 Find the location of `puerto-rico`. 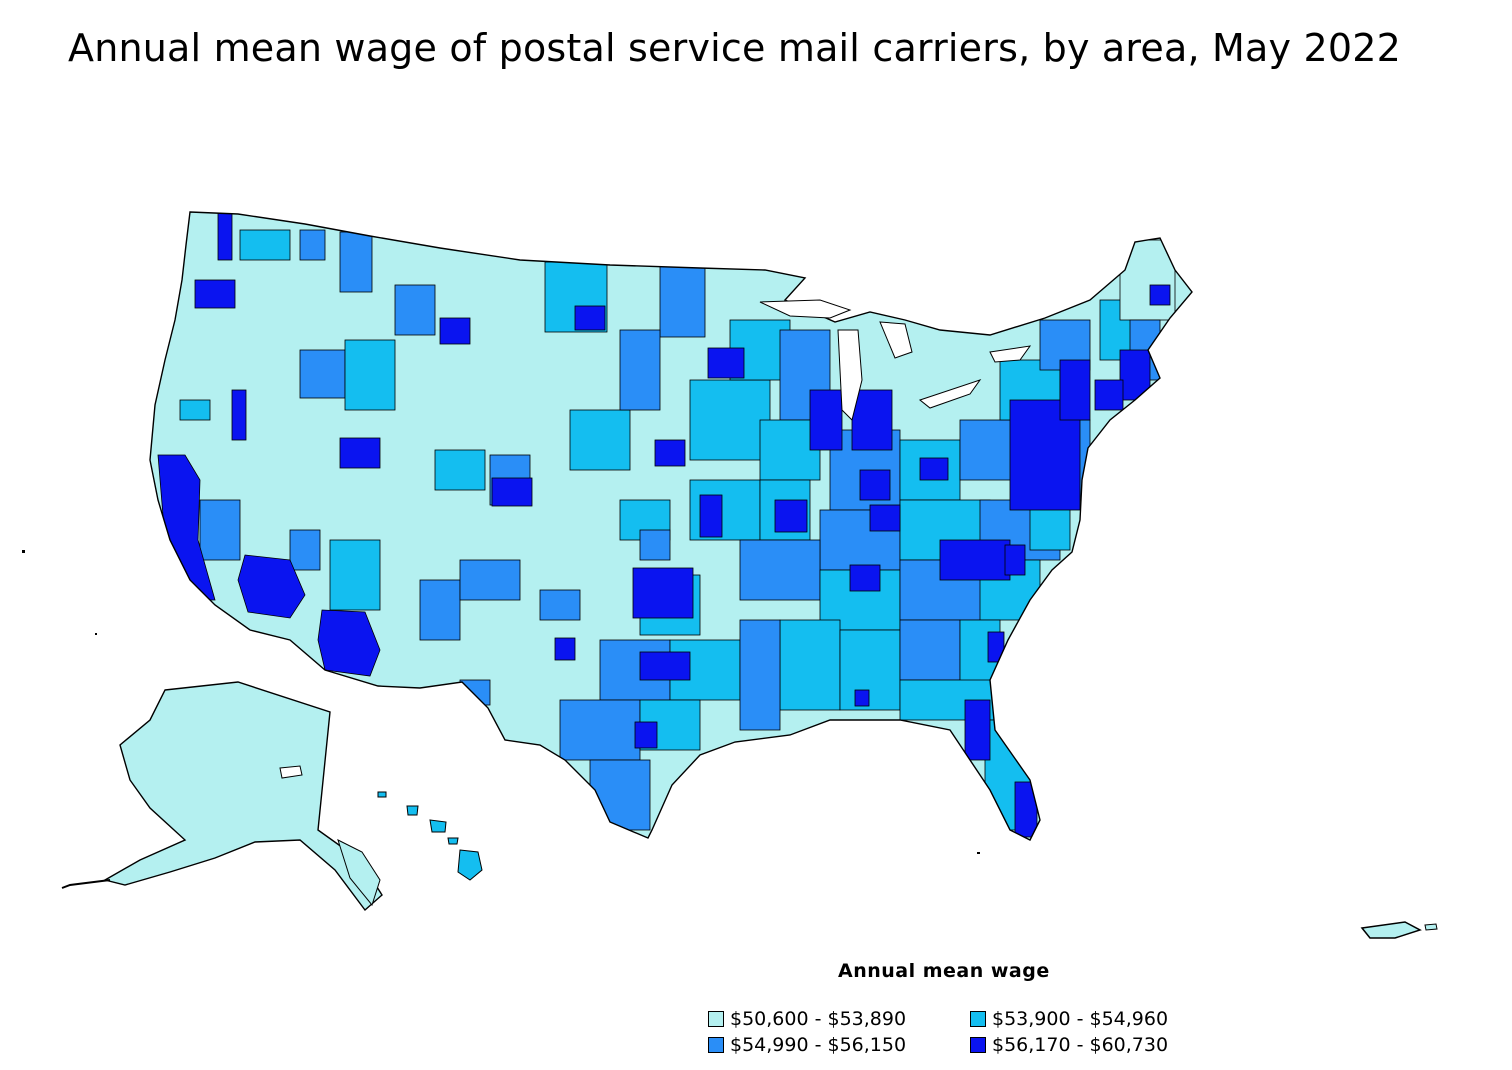

puerto-rico is located at coordinates (1399, 930).